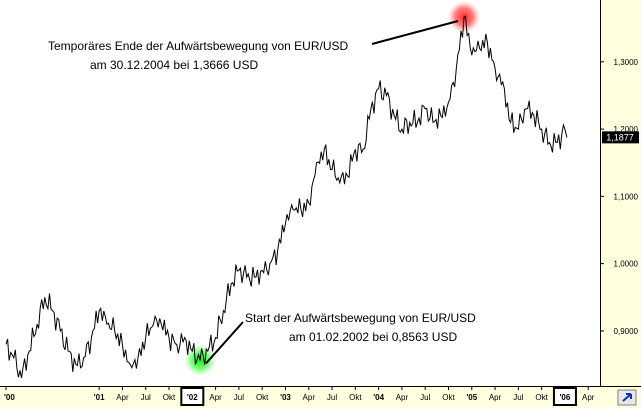  Describe the element at coordinates (626, 331) in the screenshot. I see `y-tick-label: 0,9000` at that location.